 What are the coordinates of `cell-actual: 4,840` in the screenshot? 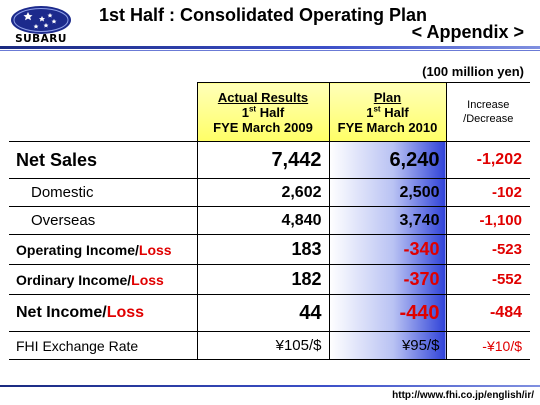 It's located at (263, 220).